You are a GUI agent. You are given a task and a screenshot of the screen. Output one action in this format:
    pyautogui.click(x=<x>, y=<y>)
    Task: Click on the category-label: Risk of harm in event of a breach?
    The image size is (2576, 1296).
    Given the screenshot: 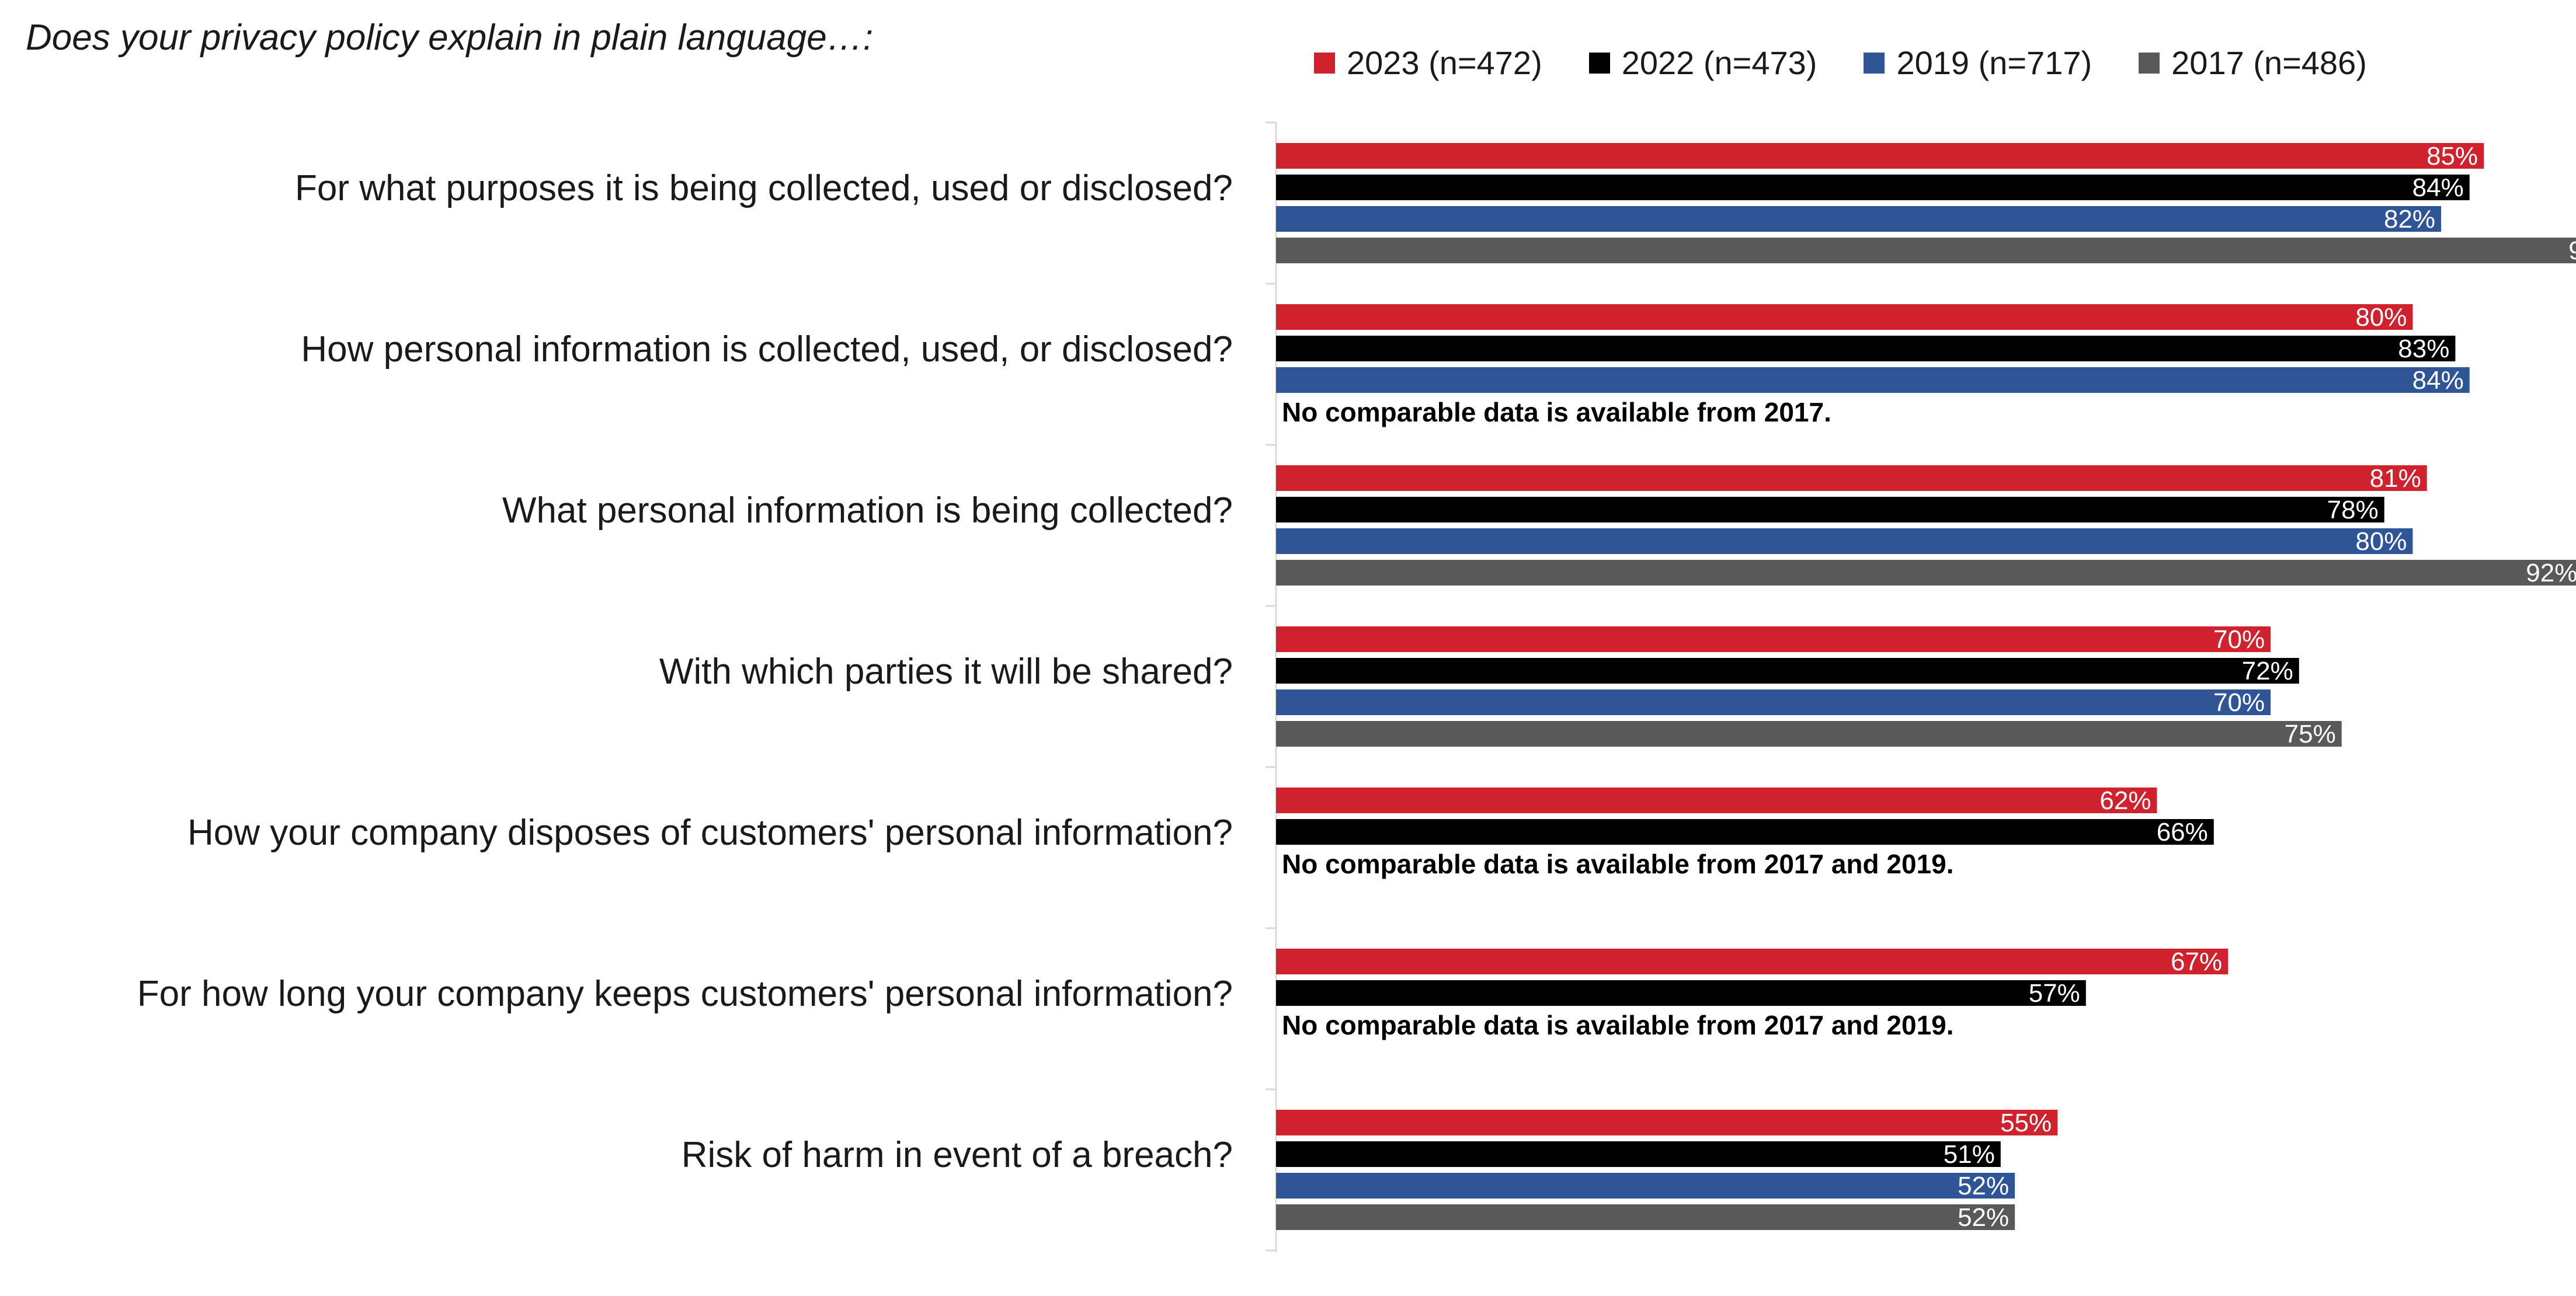 What is the action you would take?
    pyautogui.click(x=957, y=1155)
    